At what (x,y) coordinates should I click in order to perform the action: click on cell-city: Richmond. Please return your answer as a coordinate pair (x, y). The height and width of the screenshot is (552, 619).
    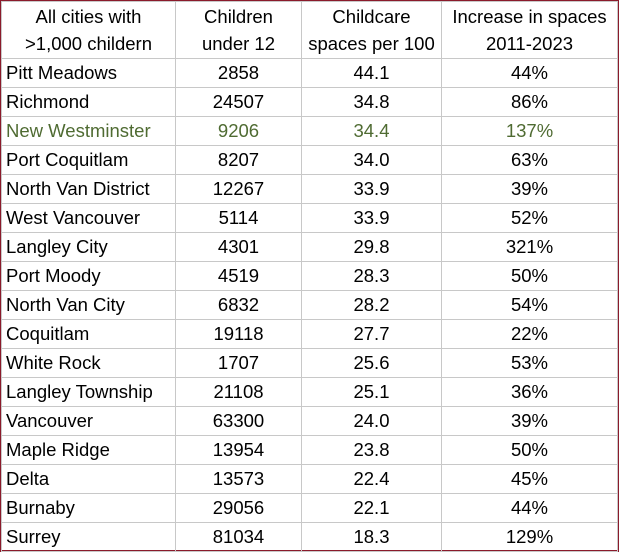
    Looking at the image, I should click on (88, 102).